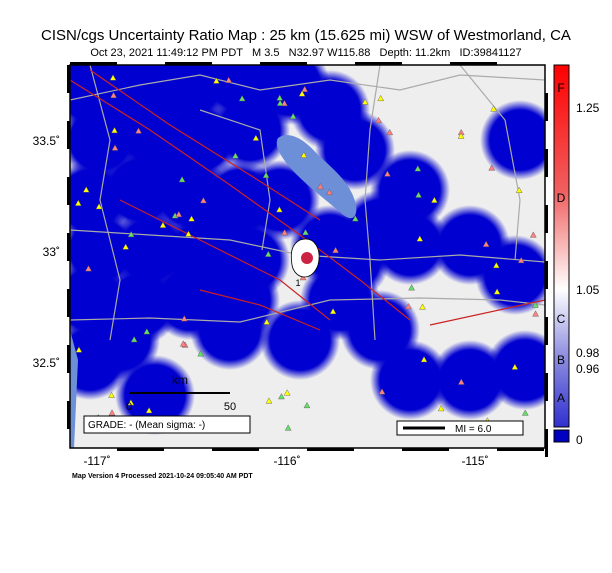 The height and width of the screenshot is (573, 612). Describe the element at coordinates (51, 252) in the screenshot. I see `lat-label: 33˚` at that location.